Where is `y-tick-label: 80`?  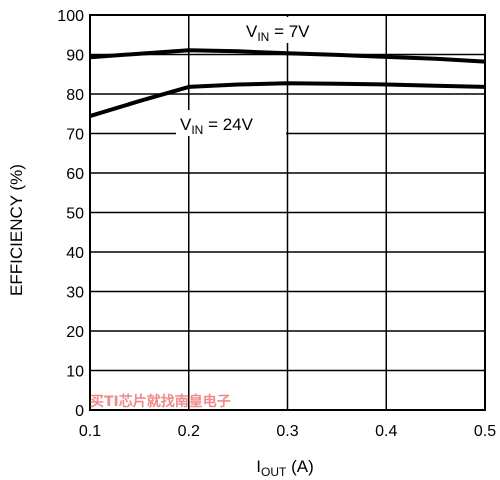
y-tick-label: 80 is located at coordinates (75, 95).